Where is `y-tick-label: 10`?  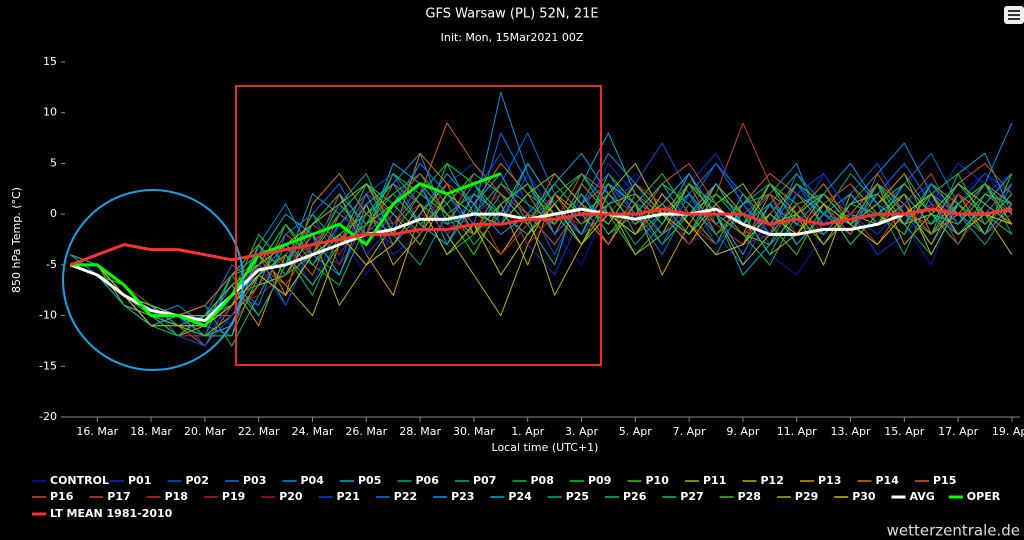 y-tick-label: 10 is located at coordinates (50, 112).